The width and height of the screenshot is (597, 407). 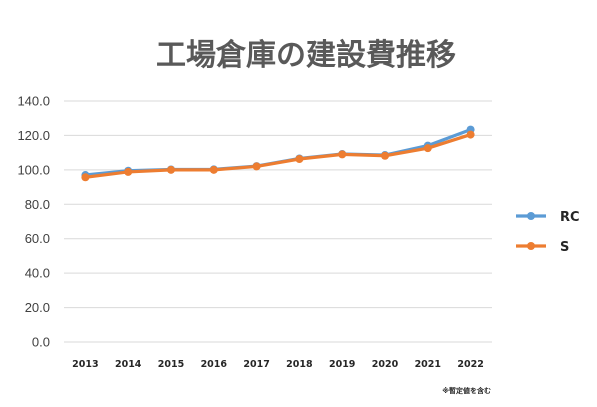 I want to click on footnote: ※暫定値を含む, so click(x=466, y=390).